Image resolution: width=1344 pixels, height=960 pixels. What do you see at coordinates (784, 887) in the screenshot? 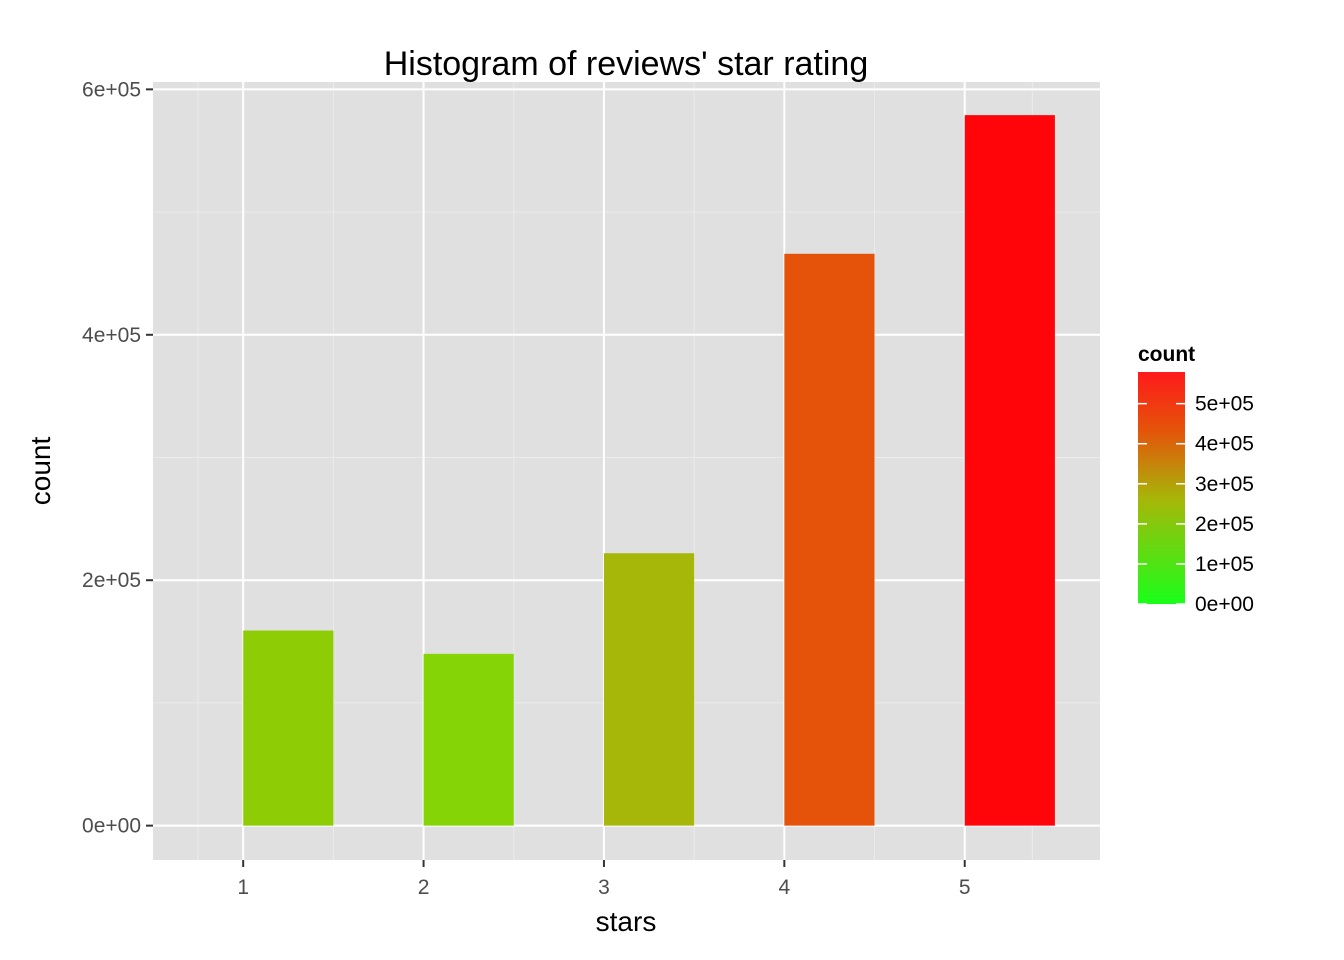
I see `x-tick-label: 4` at bounding box center [784, 887].